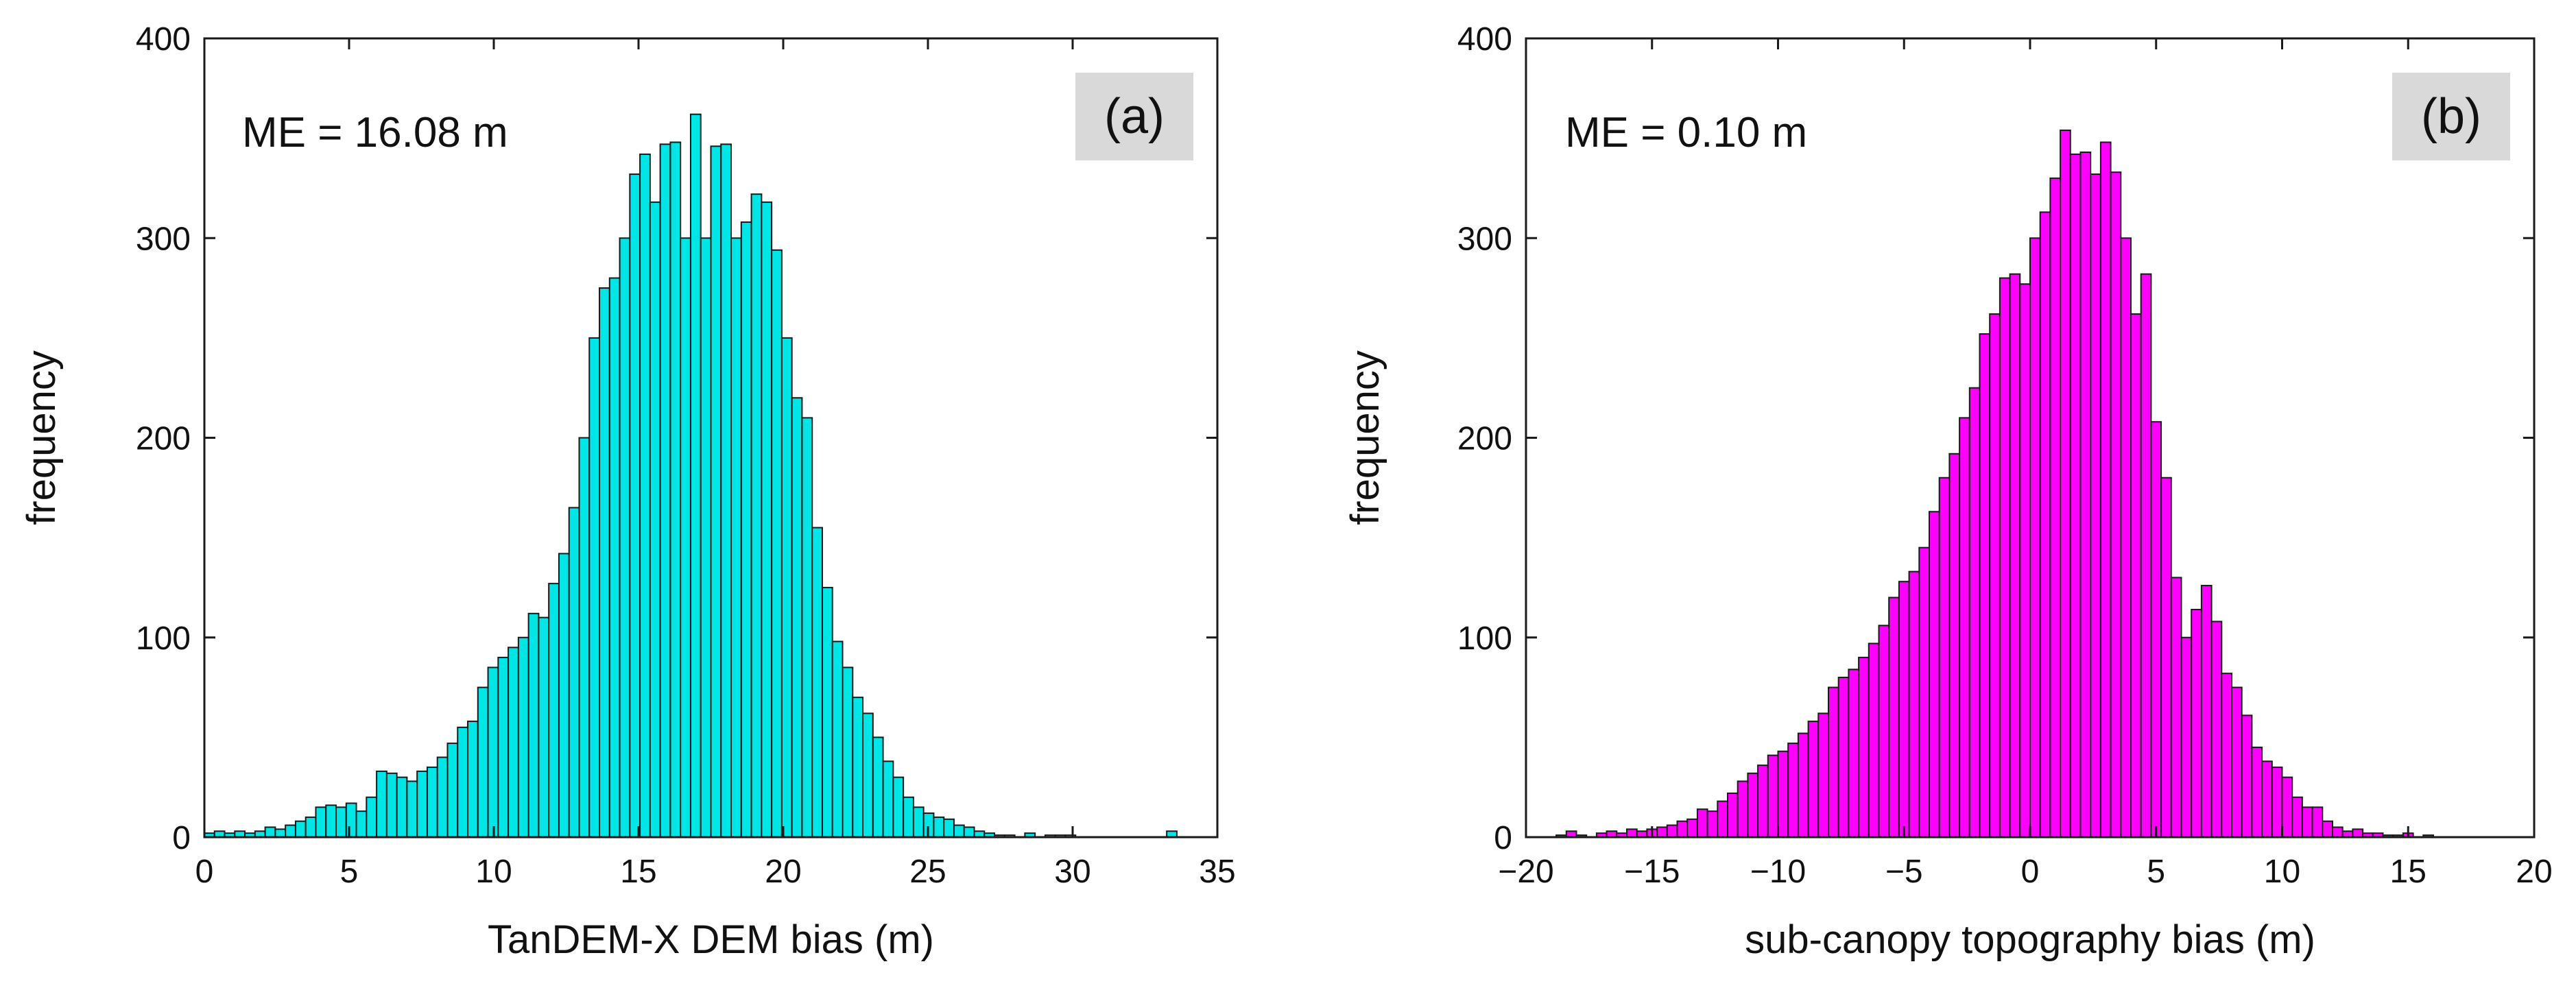  I want to click on x-axis-label-a: TanDEM-X DEM bias (m), so click(711, 939).